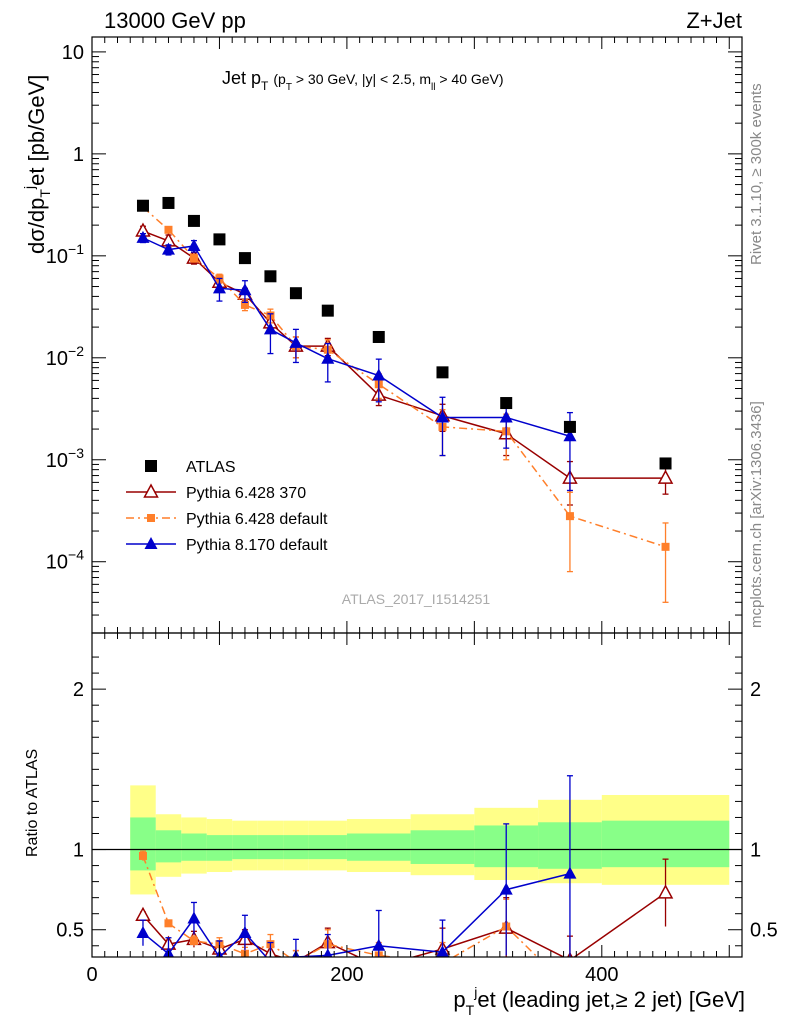 The width and height of the screenshot is (786, 1024). Describe the element at coordinates (346, 975) in the screenshot. I see `x-tick-label: 200` at that location.